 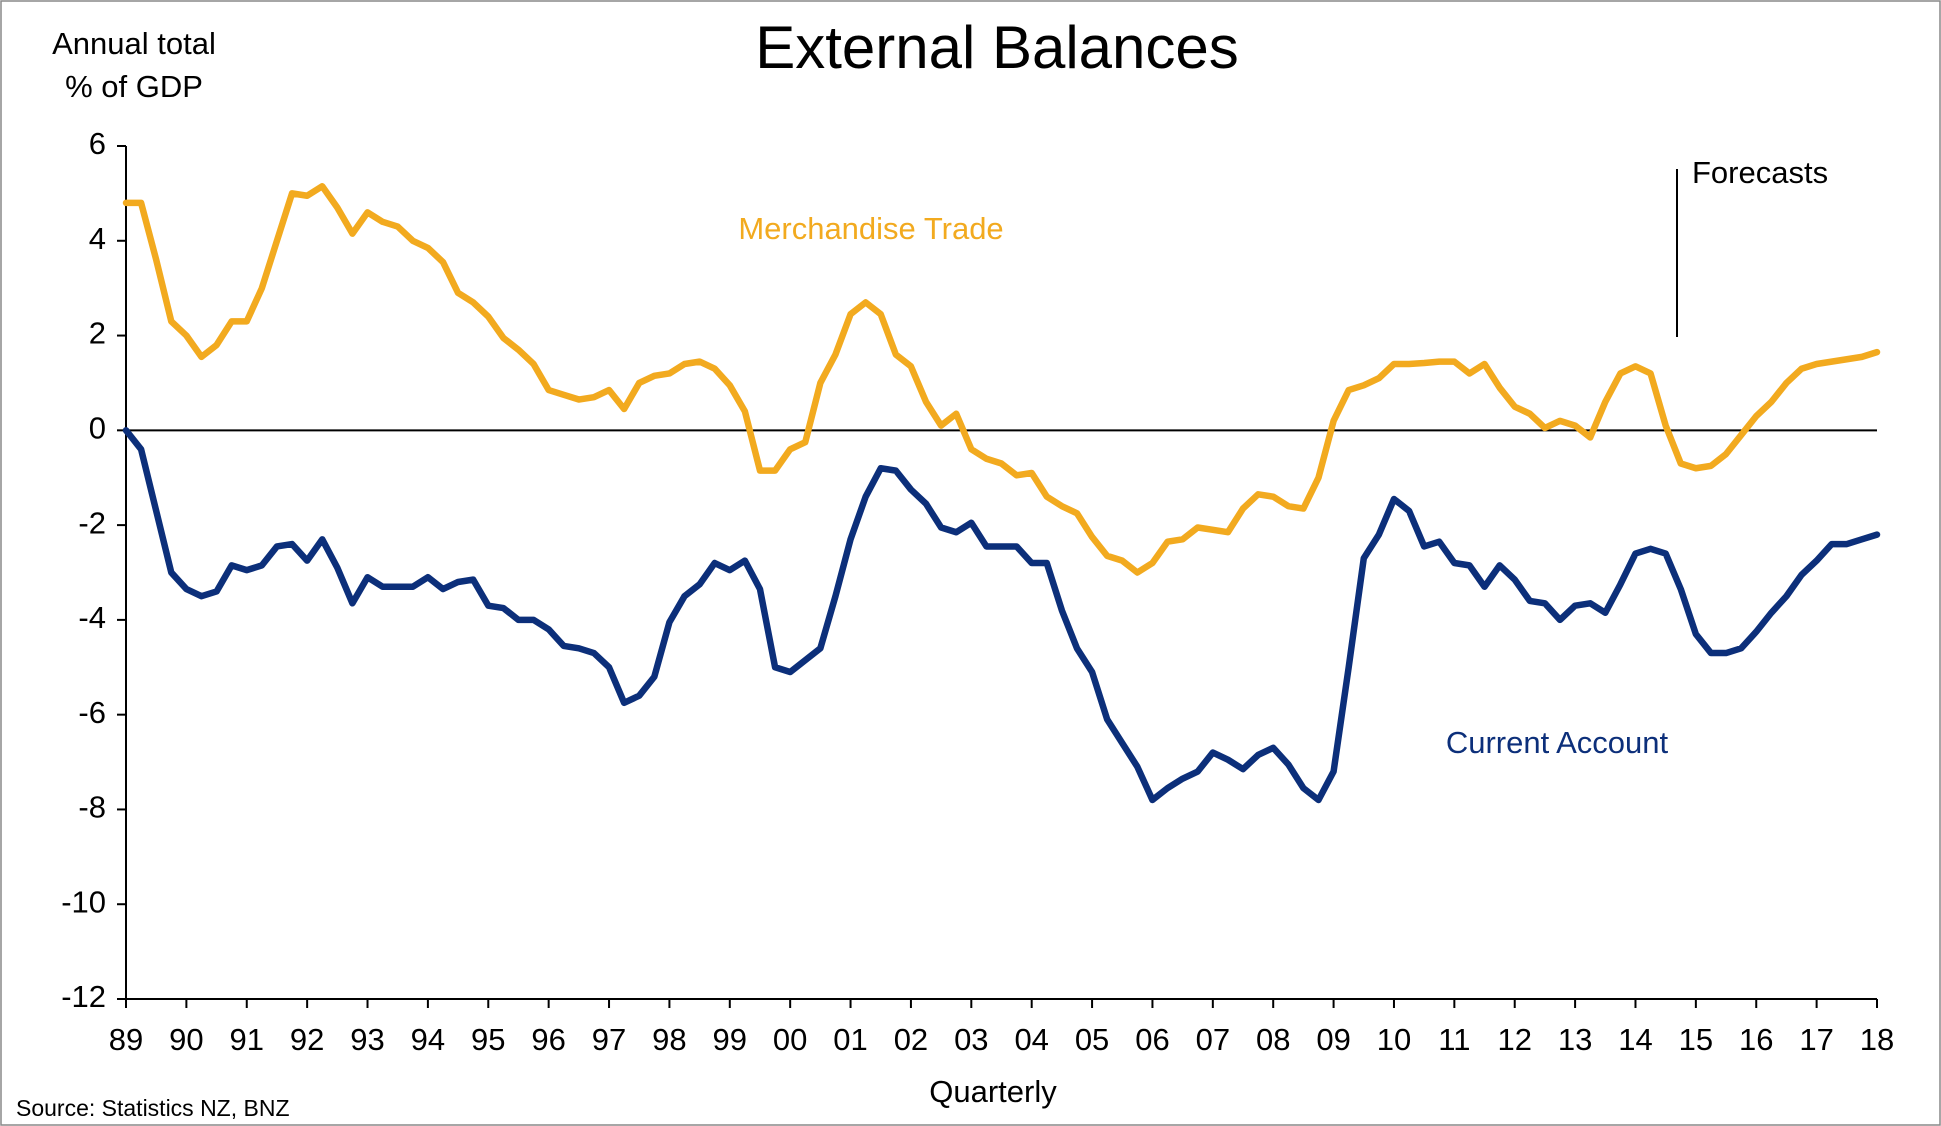 What do you see at coordinates (997, 47) in the screenshot?
I see `chart-title: External Balances` at bounding box center [997, 47].